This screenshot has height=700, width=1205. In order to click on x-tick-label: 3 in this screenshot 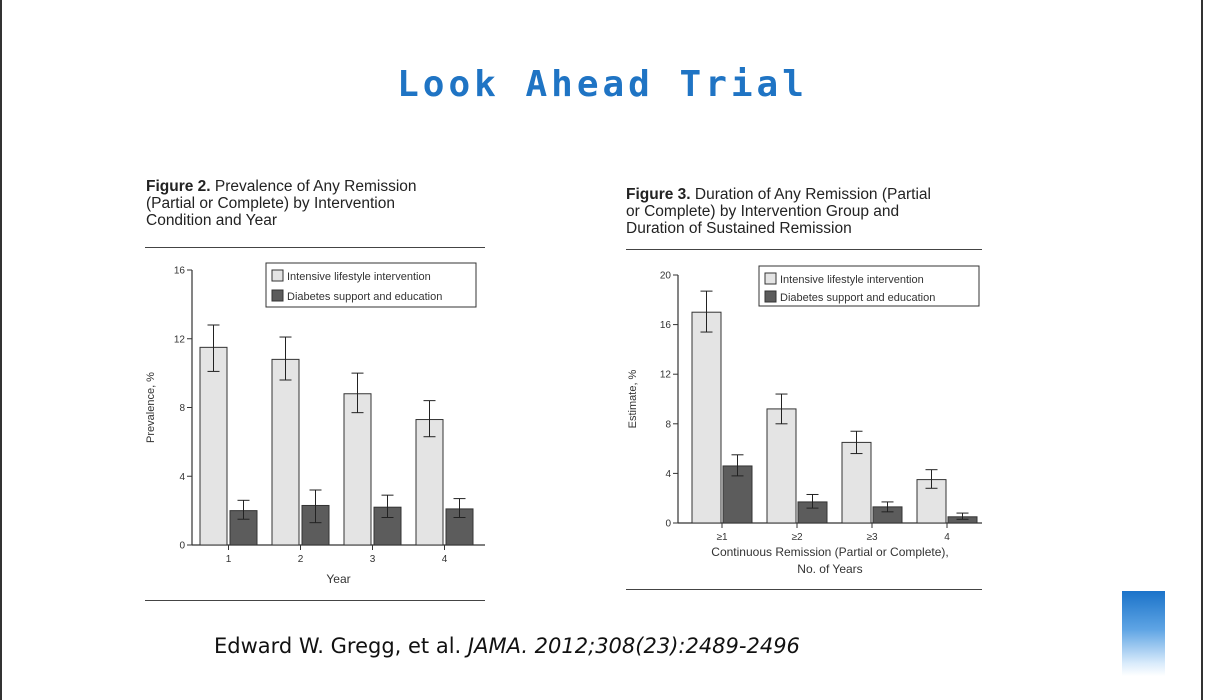, I will do `click(373, 559)`.